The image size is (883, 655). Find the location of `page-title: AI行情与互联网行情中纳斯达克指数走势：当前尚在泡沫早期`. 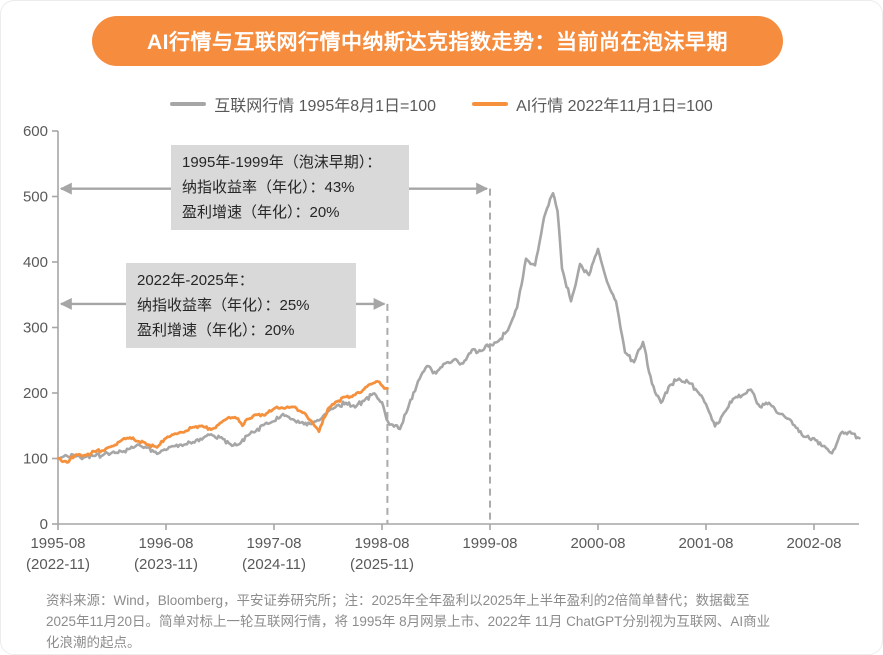

page-title: AI行情与互联网行情中纳斯达克指数走势：当前尚在泡沫早期 is located at coordinates (437, 42).